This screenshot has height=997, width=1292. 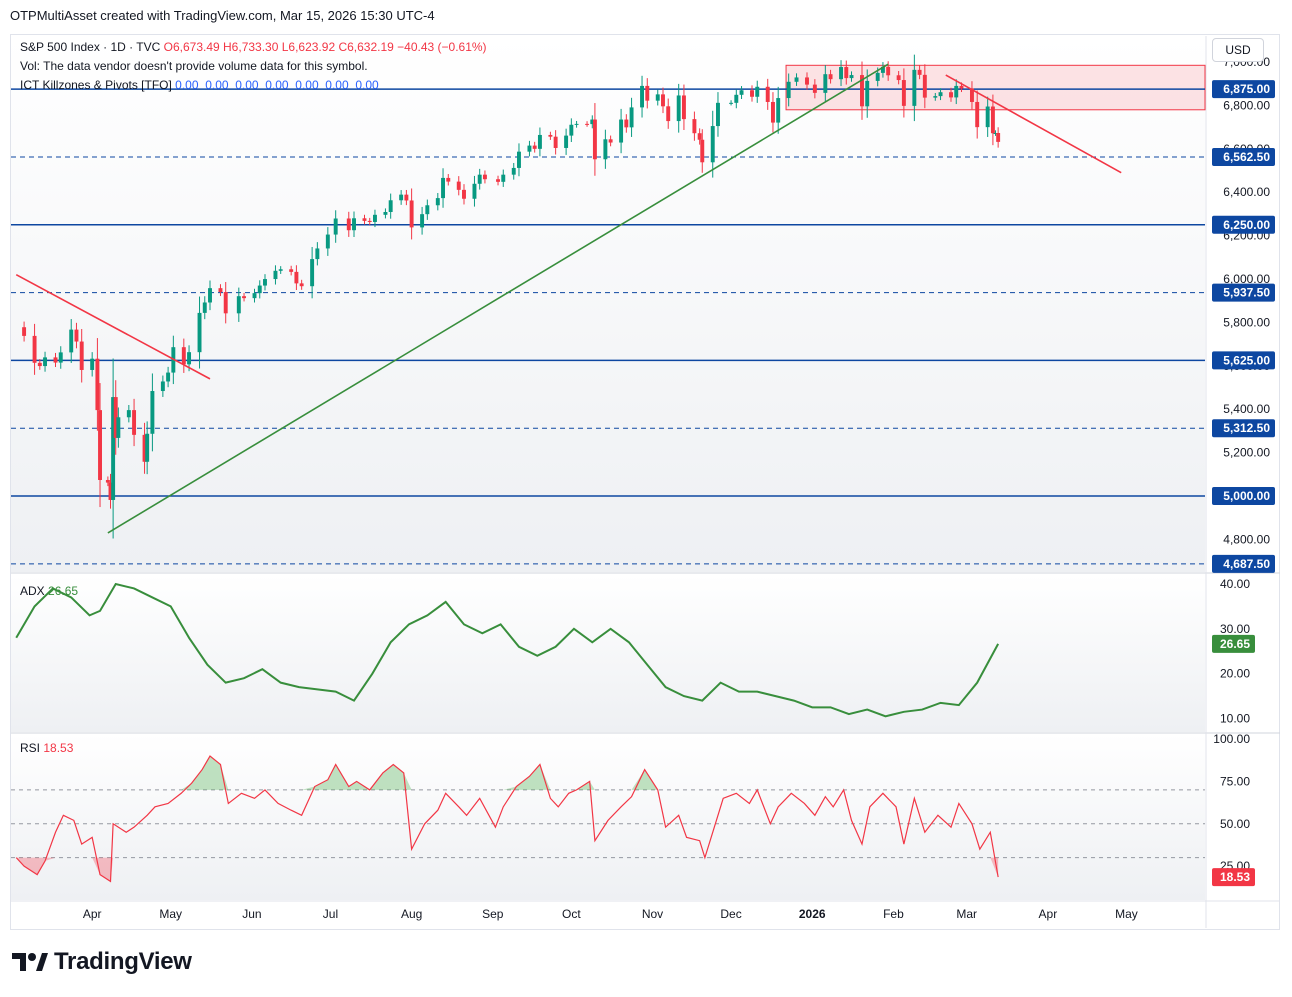 What do you see at coordinates (49, 591) in the screenshot?
I see `adx-legend: ADX 26.65` at bounding box center [49, 591].